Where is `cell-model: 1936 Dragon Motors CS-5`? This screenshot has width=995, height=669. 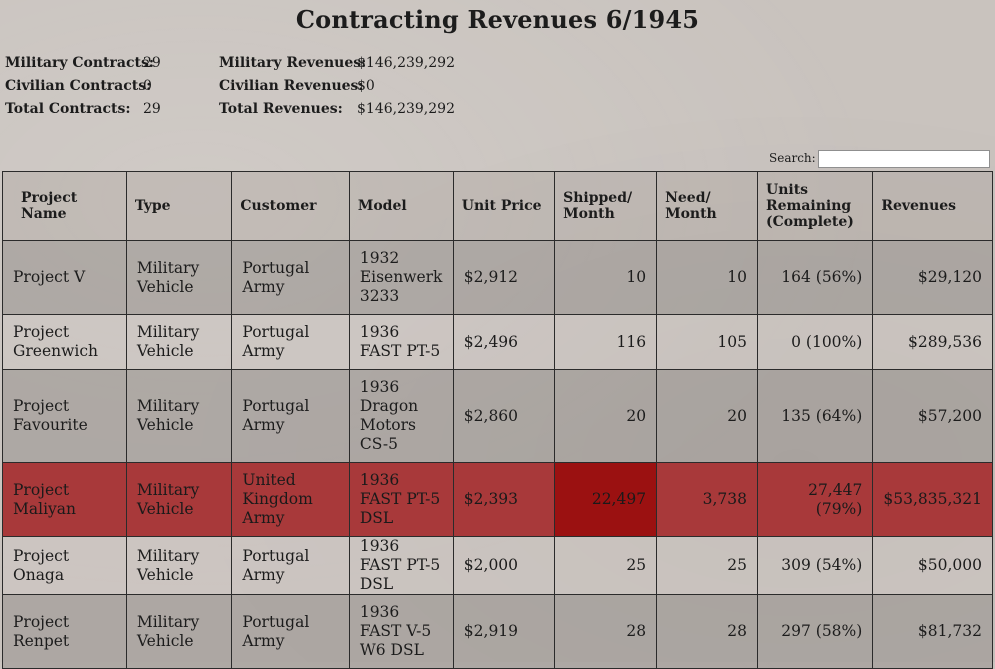
cell-model: 1936 Dragon Motors CS-5 is located at coordinates (401, 416).